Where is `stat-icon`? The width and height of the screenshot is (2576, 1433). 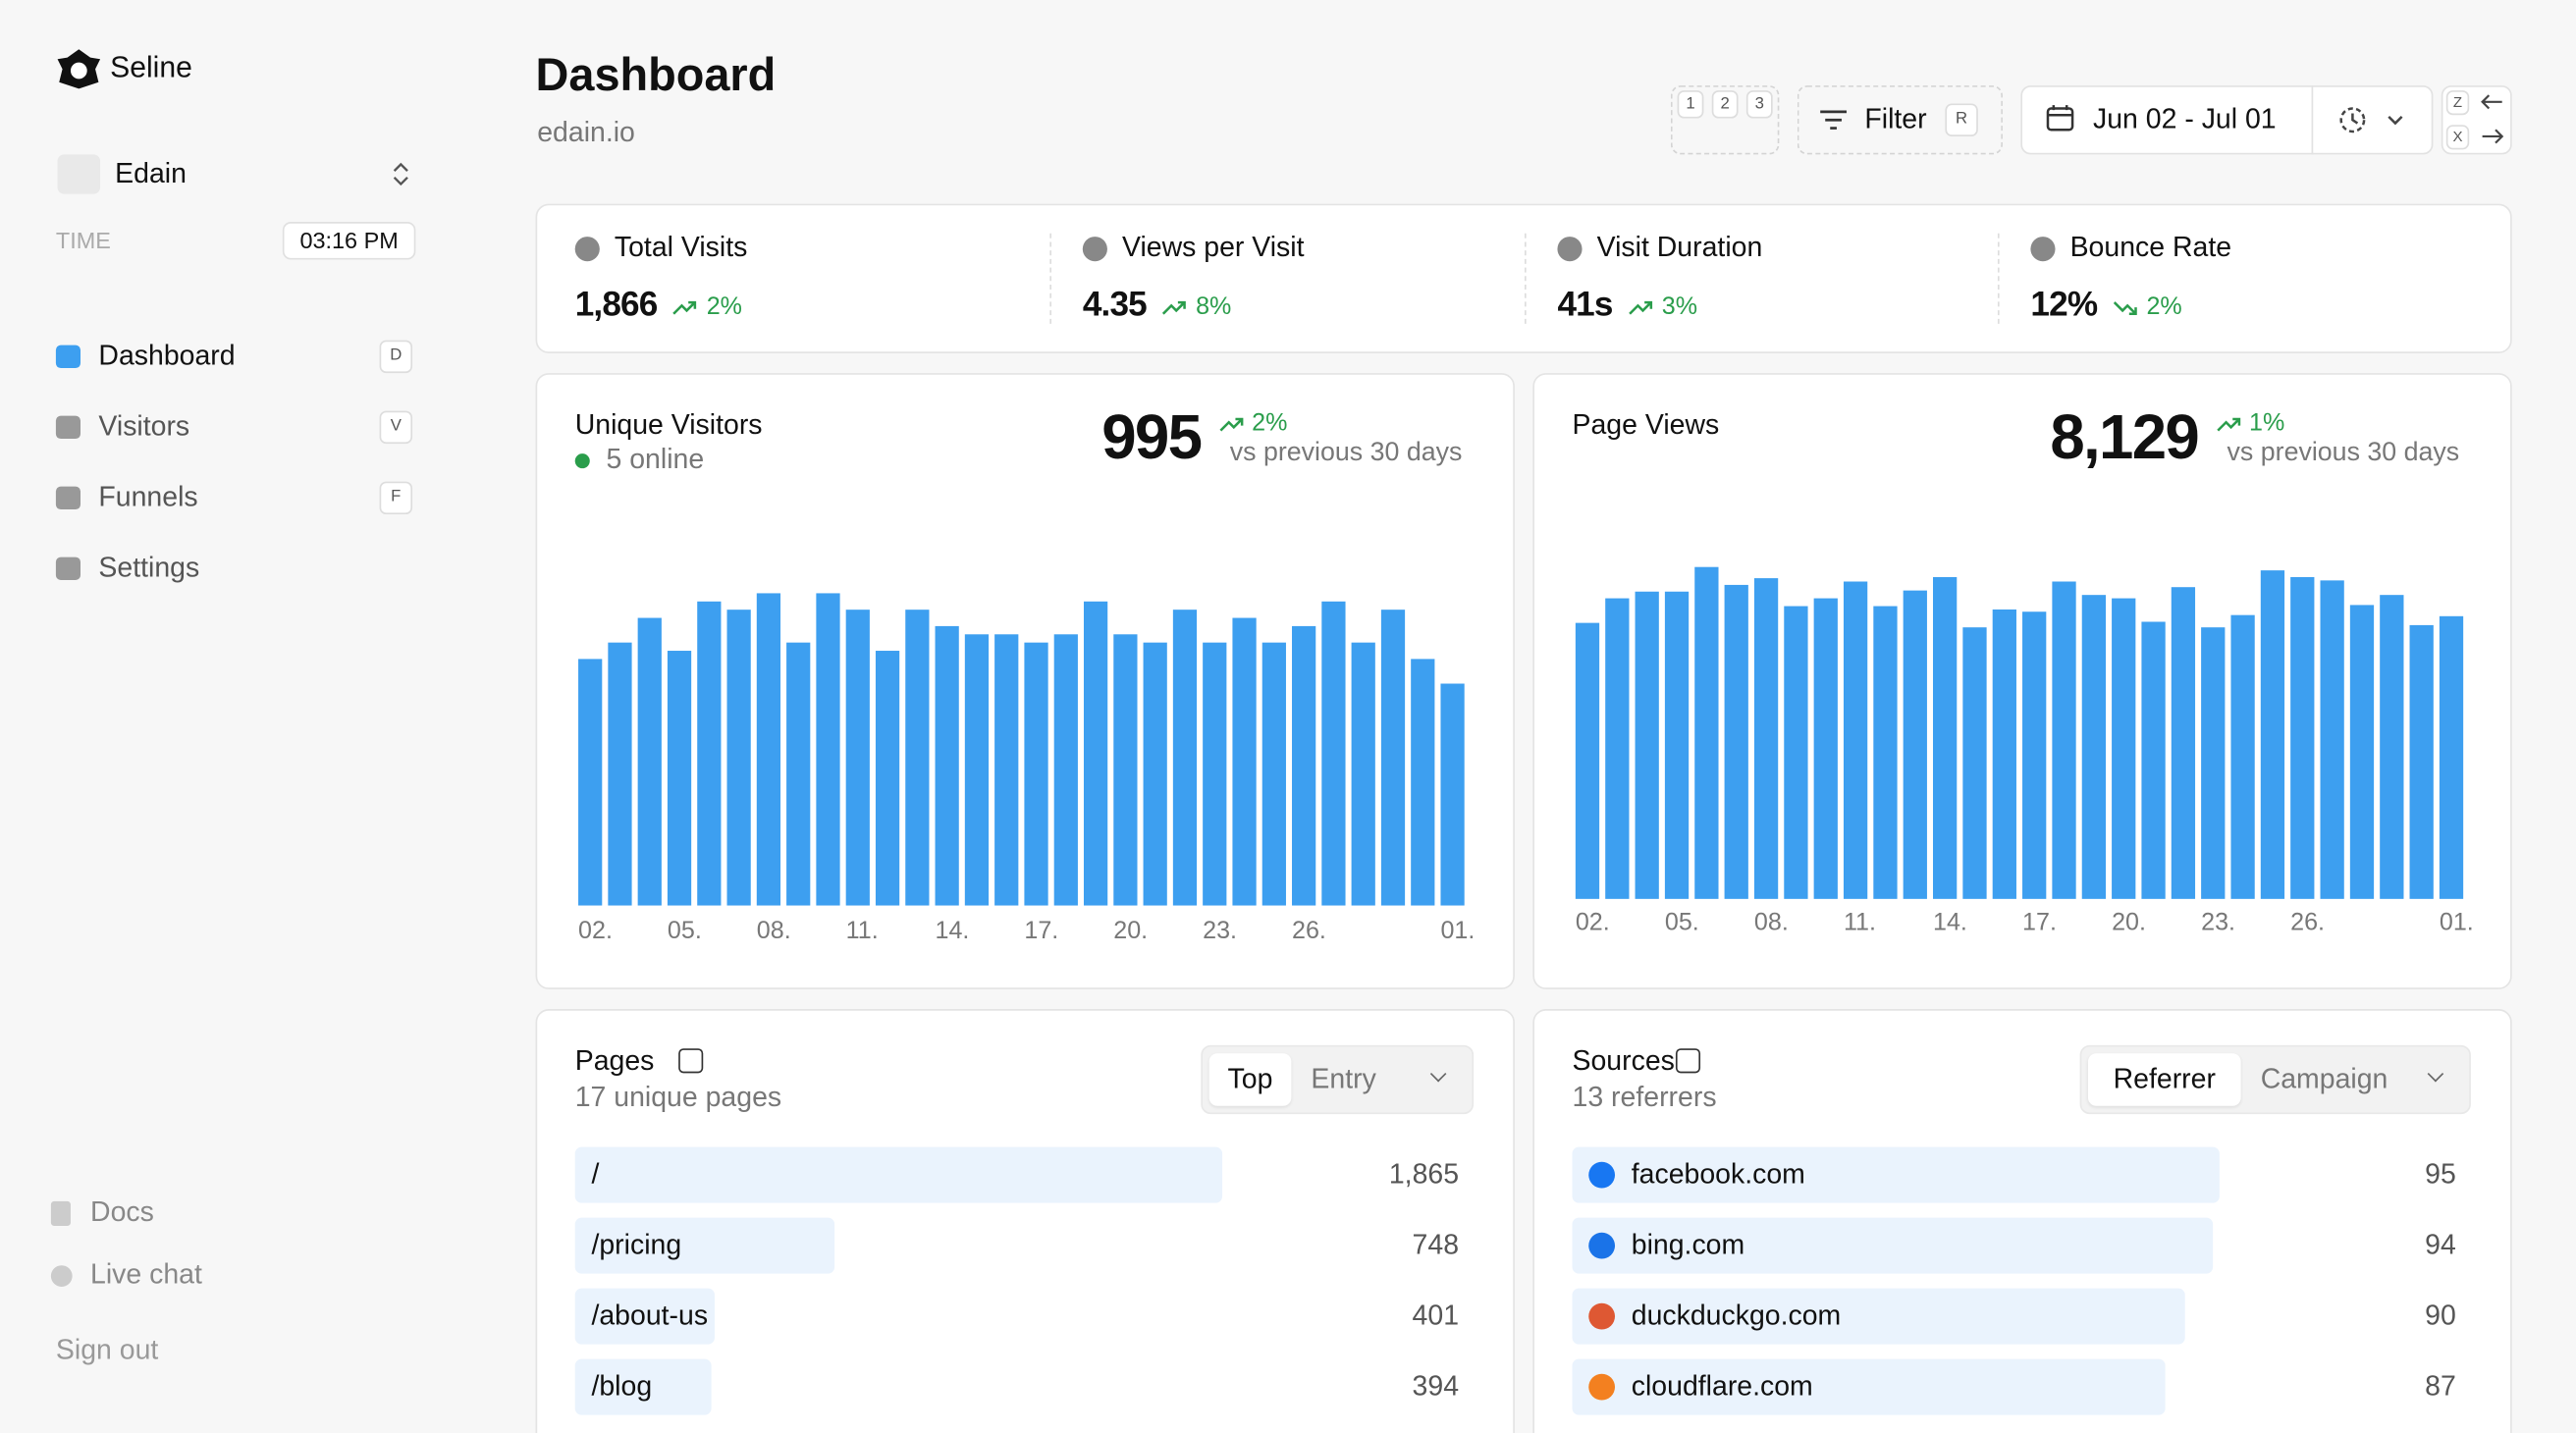
stat-icon is located at coordinates (1570, 250).